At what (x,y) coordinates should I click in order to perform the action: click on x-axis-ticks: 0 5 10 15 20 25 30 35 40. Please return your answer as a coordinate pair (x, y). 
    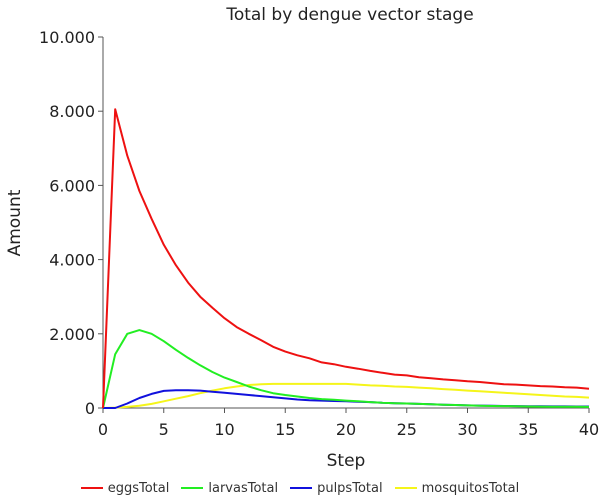
    Looking at the image, I should click on (348, 423).